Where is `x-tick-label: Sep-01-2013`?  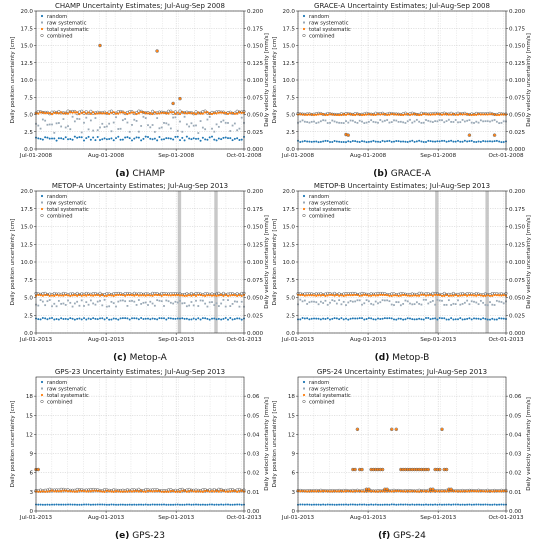
x-tick-label: Sep-01-2013 is located at coordinates (438, 518).